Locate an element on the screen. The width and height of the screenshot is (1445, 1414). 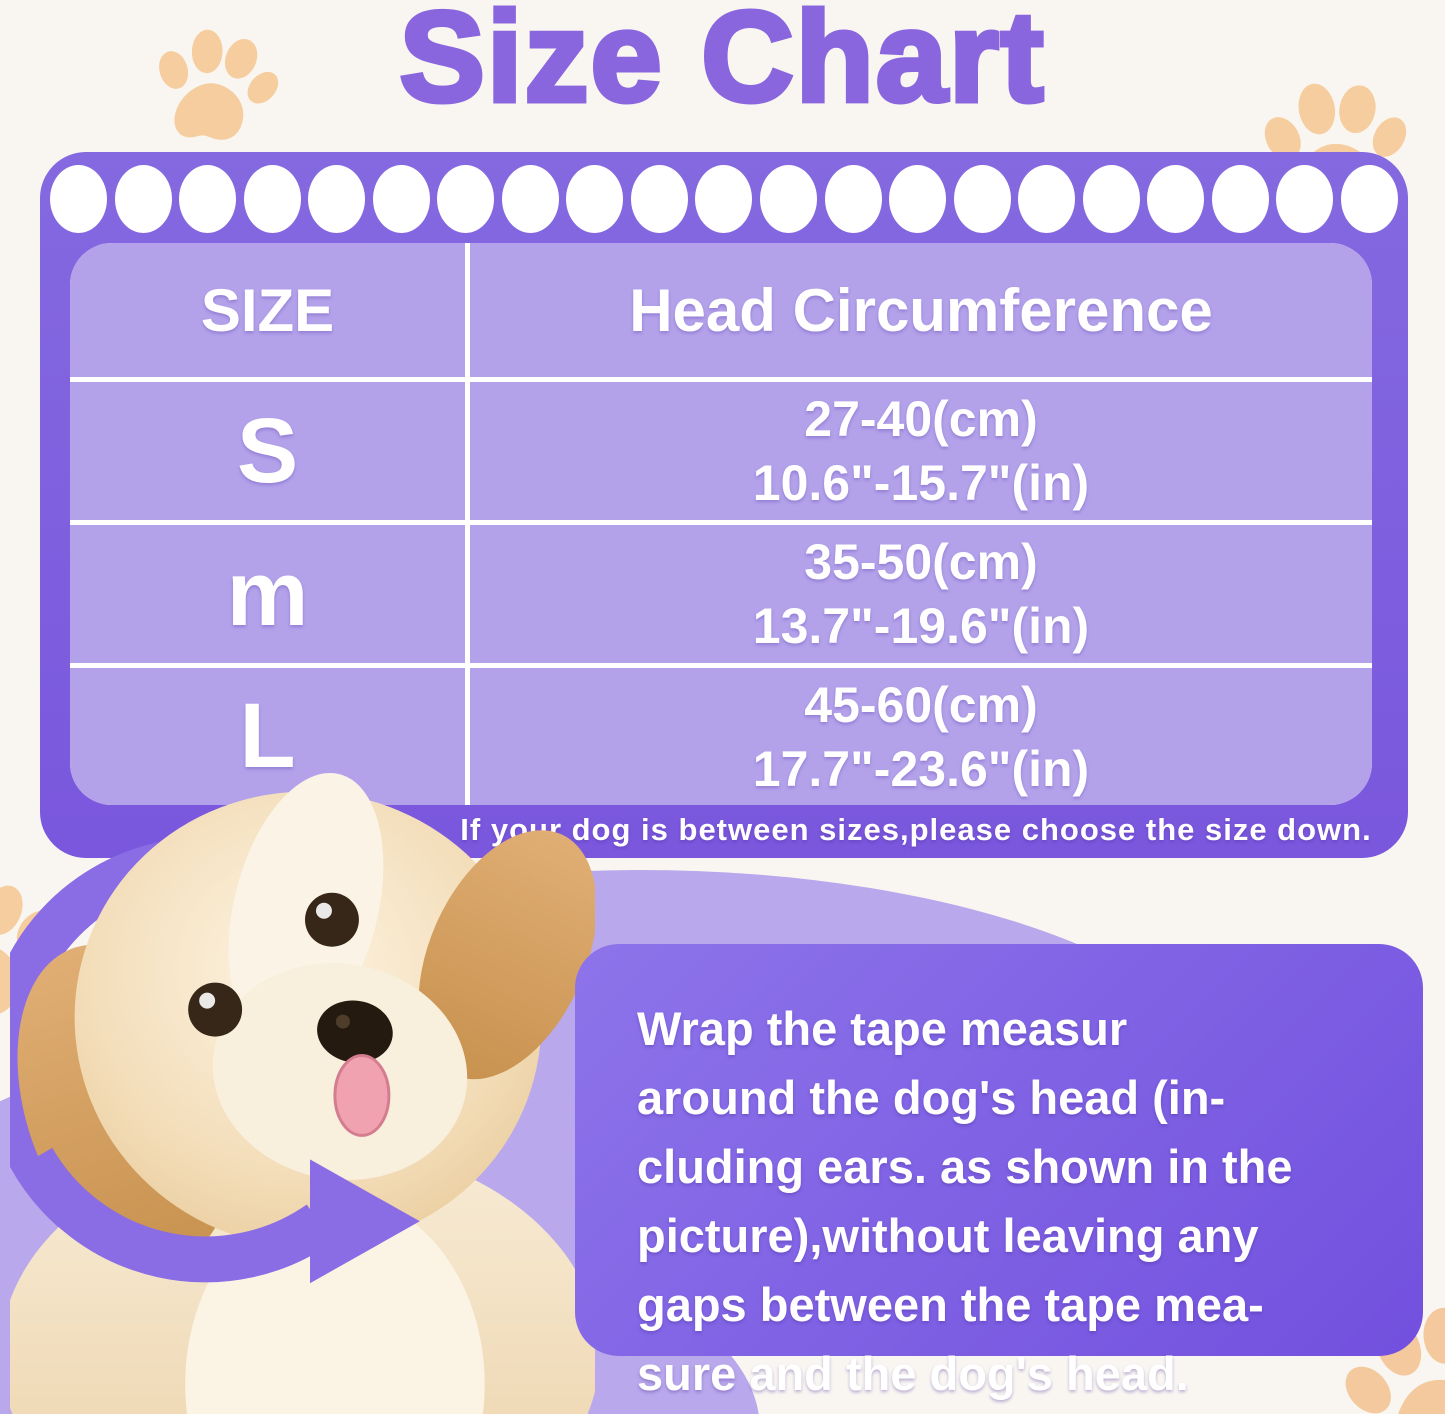
circular-measure-arrow-icon is located at coordinates (216, 1215).